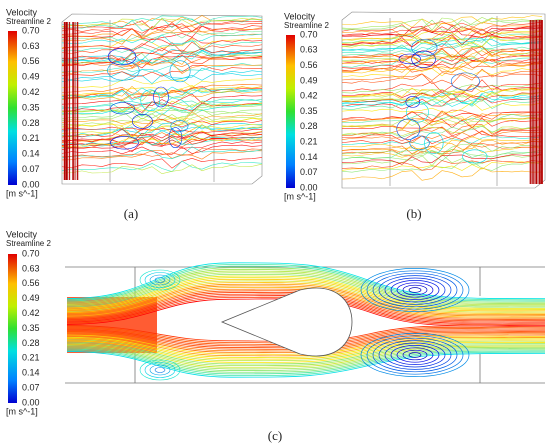  Describe the element at coordinates (31, 138) in the screenshot. I see `colorbar-tick-label: 0.21` at that location.